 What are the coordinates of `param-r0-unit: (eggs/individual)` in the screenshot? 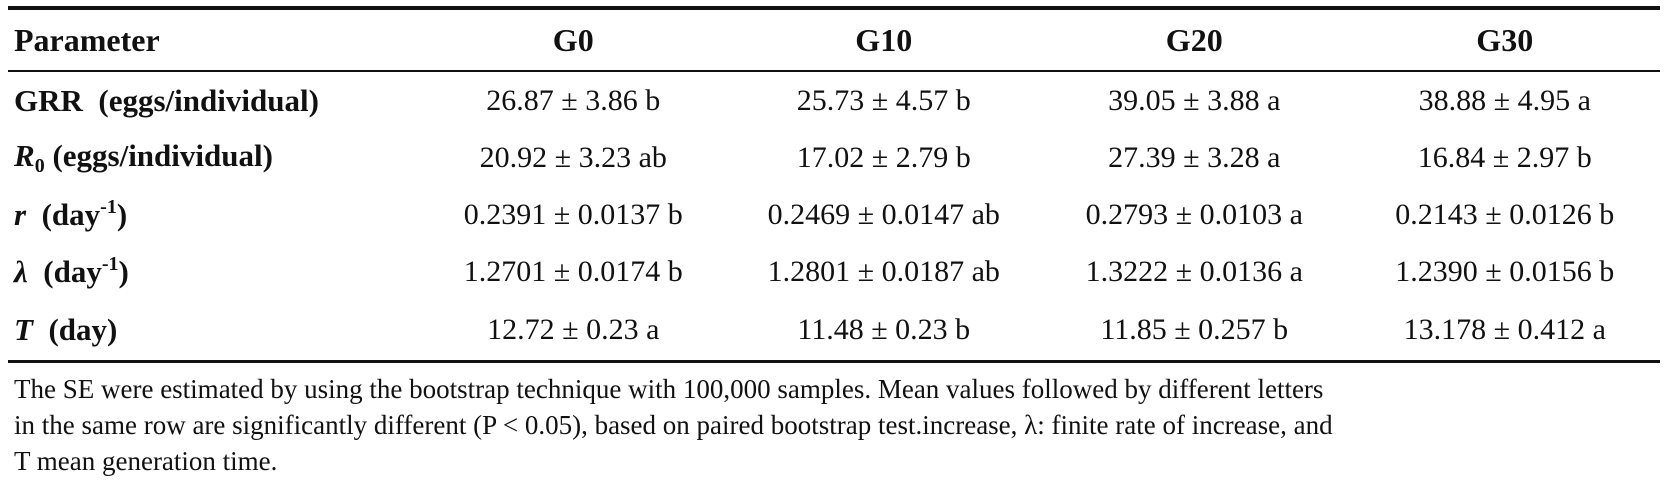 It's located at (162, 155).